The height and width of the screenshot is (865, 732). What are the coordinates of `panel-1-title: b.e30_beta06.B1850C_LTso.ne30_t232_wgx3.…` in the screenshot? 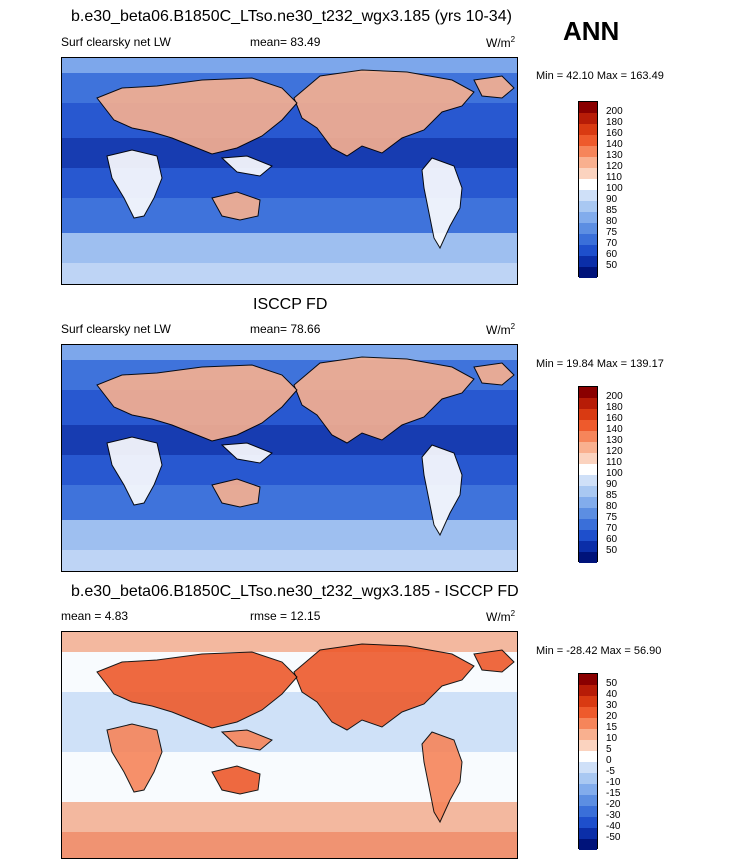 It's located at (291, 16).